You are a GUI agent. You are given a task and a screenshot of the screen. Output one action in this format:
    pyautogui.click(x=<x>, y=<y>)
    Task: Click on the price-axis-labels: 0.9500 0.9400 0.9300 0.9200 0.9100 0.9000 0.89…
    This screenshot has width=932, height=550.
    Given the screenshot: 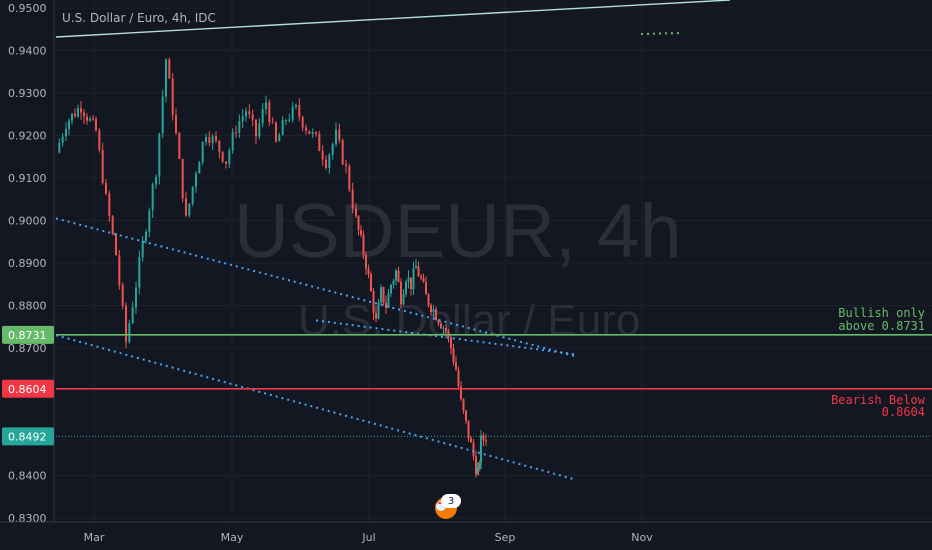 What is the action you would take?
    pyautogui.click(x=27, y=263)
    